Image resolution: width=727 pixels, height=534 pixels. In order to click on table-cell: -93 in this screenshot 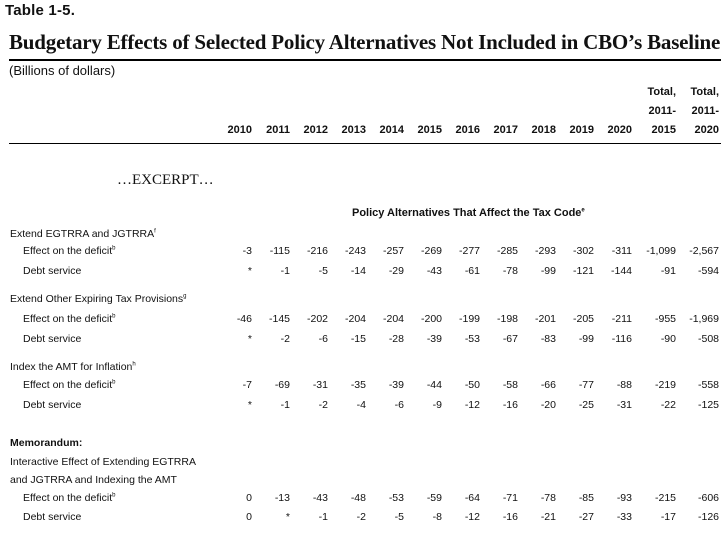, I will do `click(624, 498)`.